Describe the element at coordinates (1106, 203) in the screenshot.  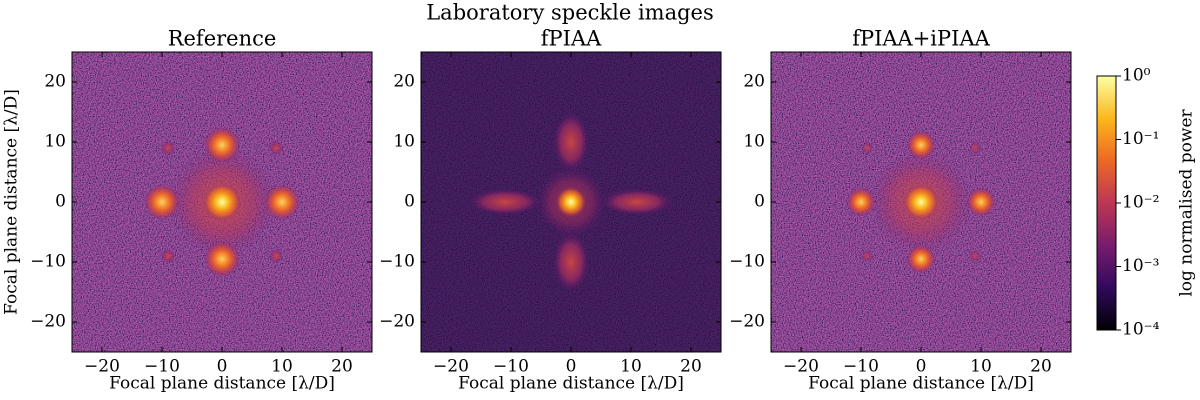
I see `colorbar` at that location.